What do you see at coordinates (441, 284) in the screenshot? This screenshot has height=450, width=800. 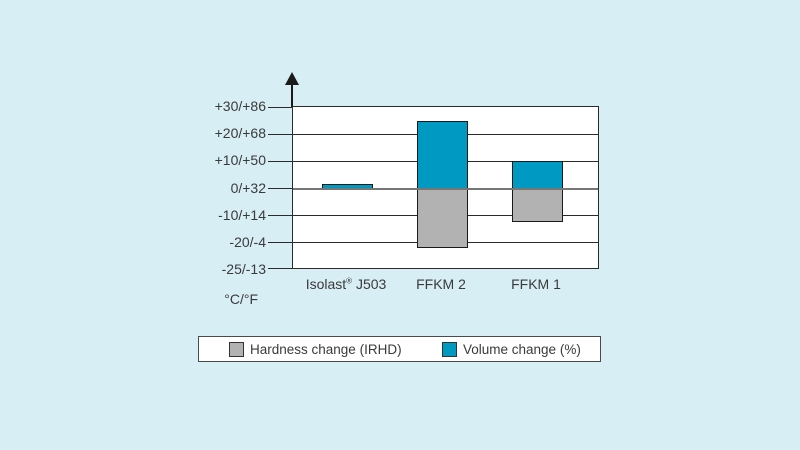 I see `category-label-ffkm-2: FFKM 2` at bounding box center [441, 284].